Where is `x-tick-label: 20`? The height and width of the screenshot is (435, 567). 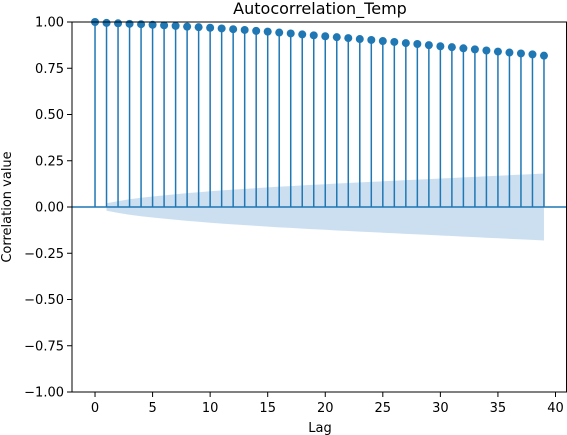
x-tick-label: 20 is located at coordinates (325, 408).